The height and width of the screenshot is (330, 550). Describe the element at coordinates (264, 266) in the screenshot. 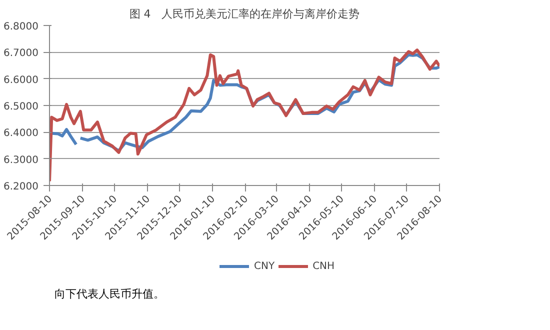

I see `legend-label: CNY` at that location.